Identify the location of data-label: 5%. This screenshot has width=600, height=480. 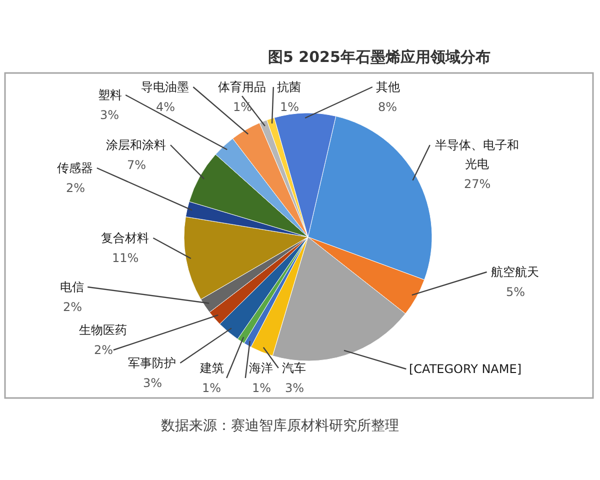
(516, 292).